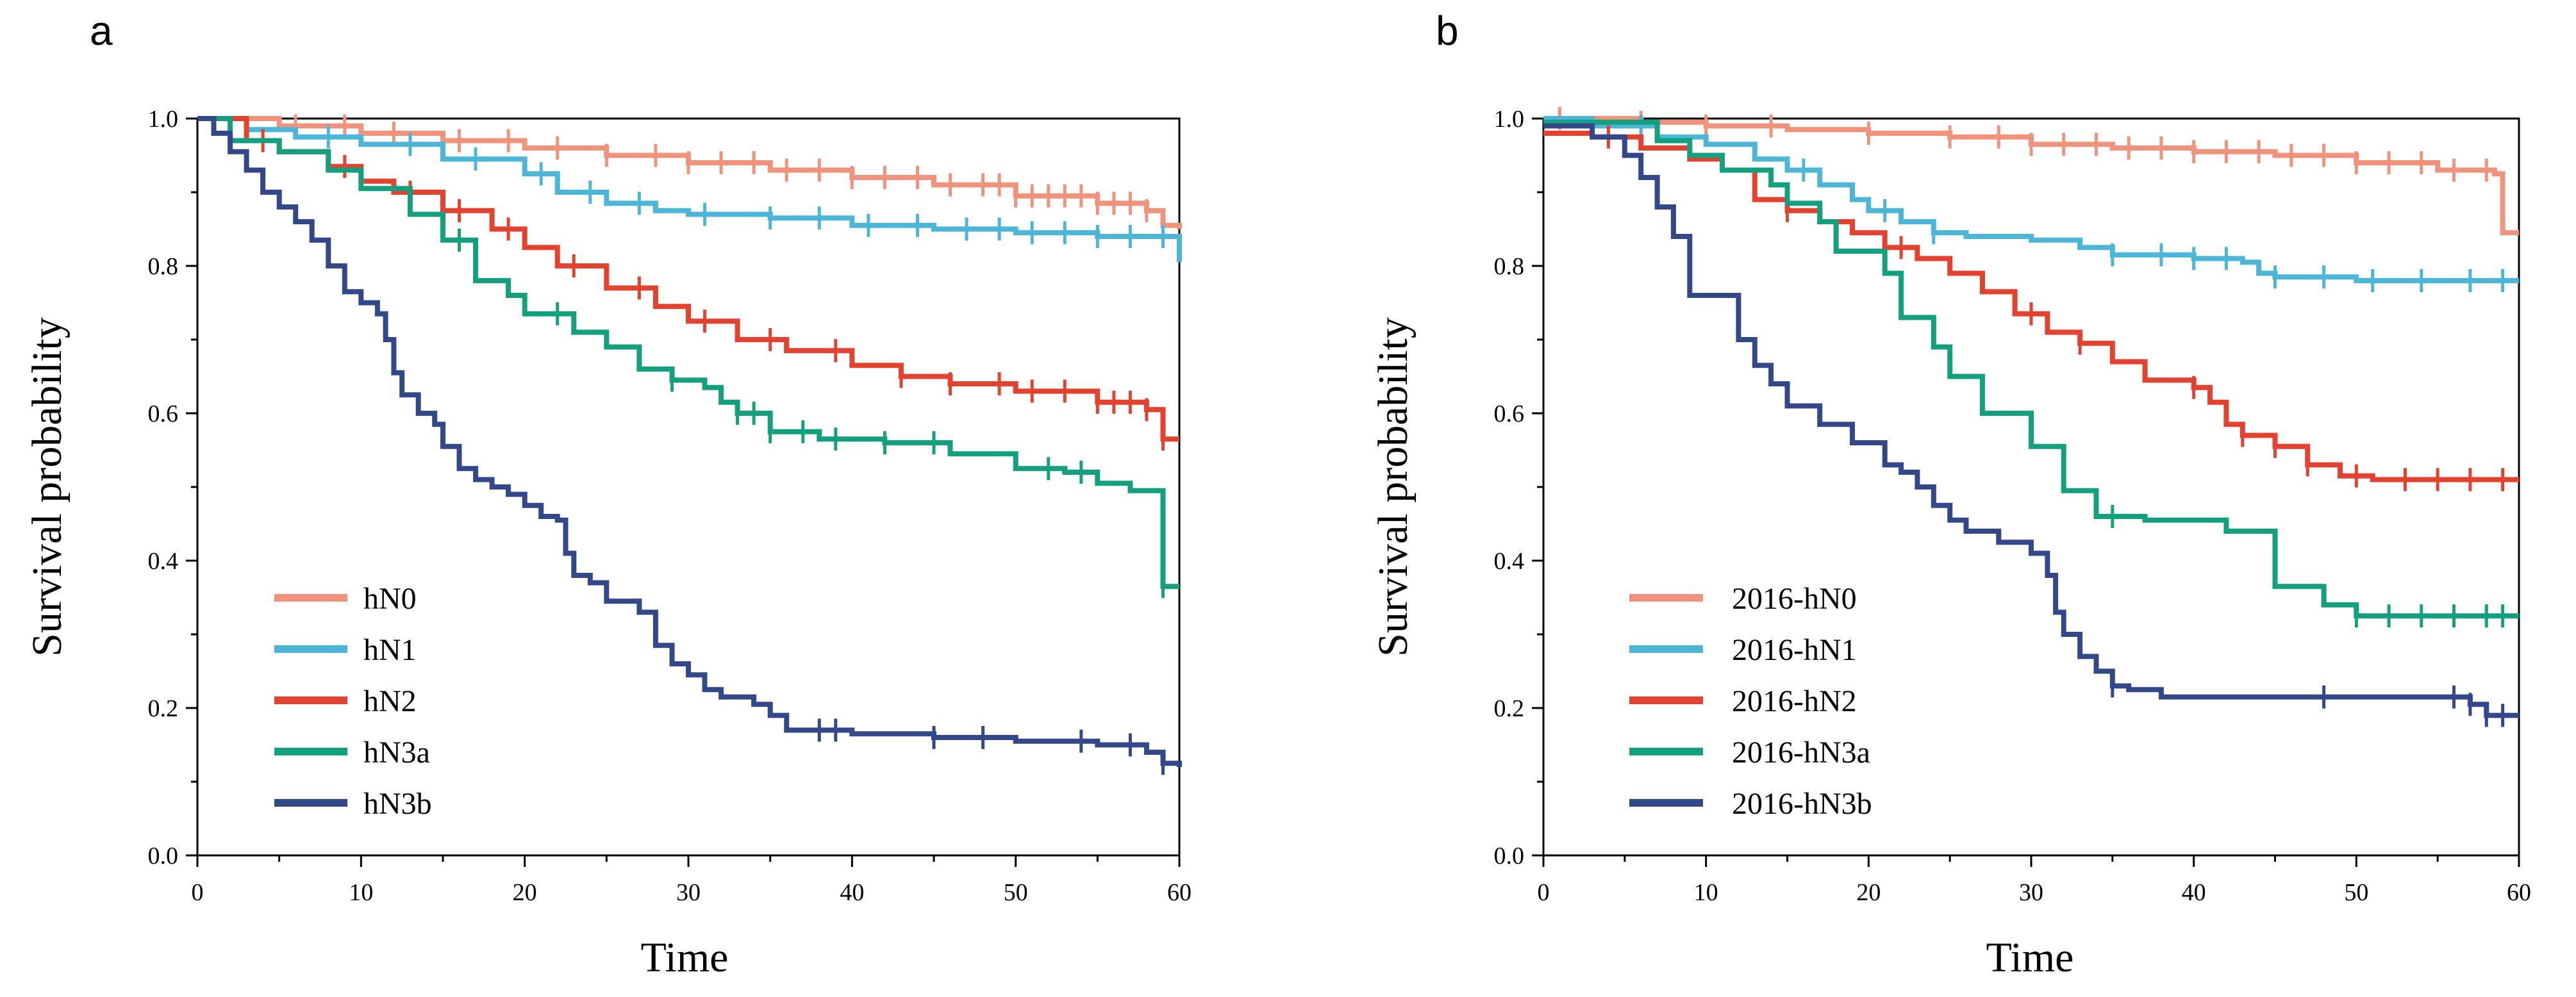 Image resolution: width=2576 pixels, height=997 pixels. What do you see at coordinates (525, 892) in the screenshot?
I see `panel-a-x-tick-label: 20` at bounding box center [525, 892].